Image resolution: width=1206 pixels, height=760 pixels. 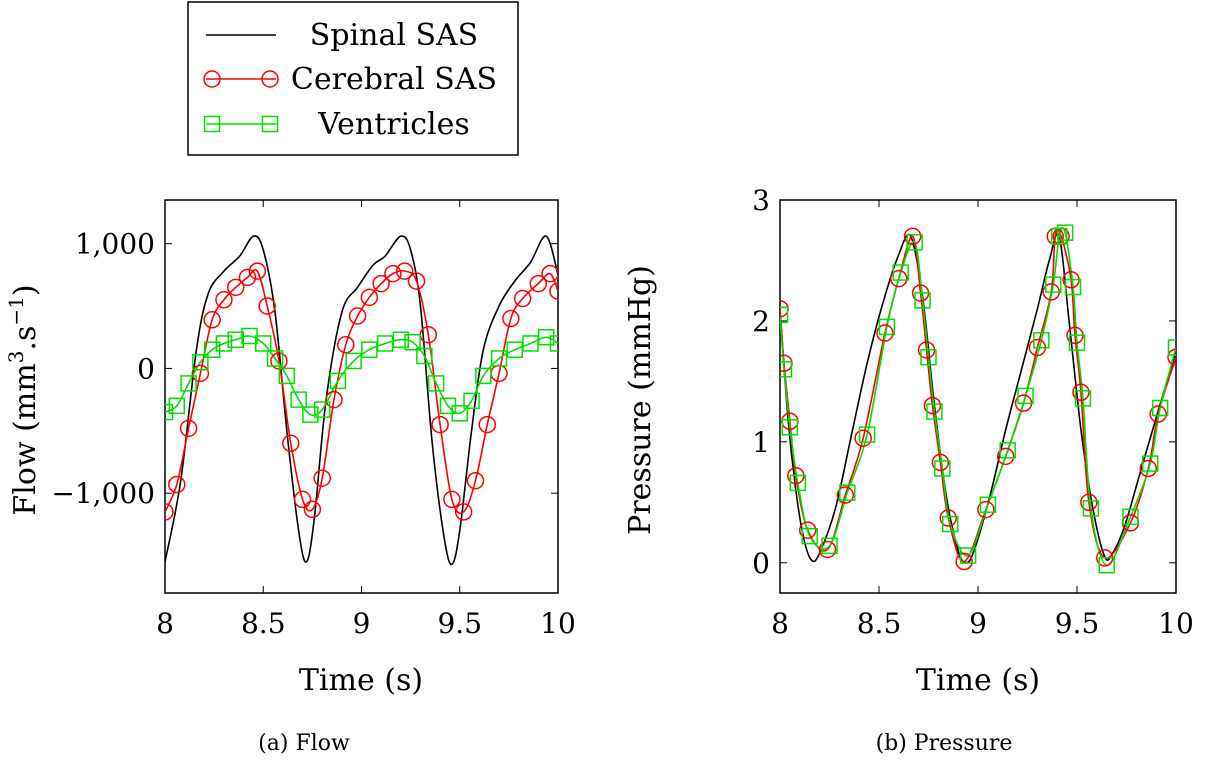 What do you see at coordinates (304, 743) in the screenshot?
I see `flow-caption: (a) Flow` at bounding box center [304, 743].